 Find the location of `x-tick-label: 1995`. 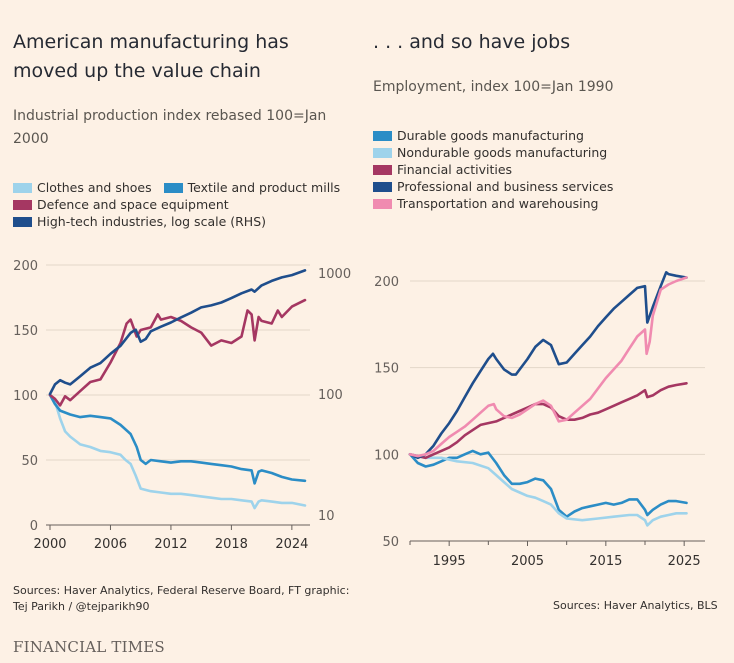

x-tick-label: 1995 is located at coordinates (449, 561).